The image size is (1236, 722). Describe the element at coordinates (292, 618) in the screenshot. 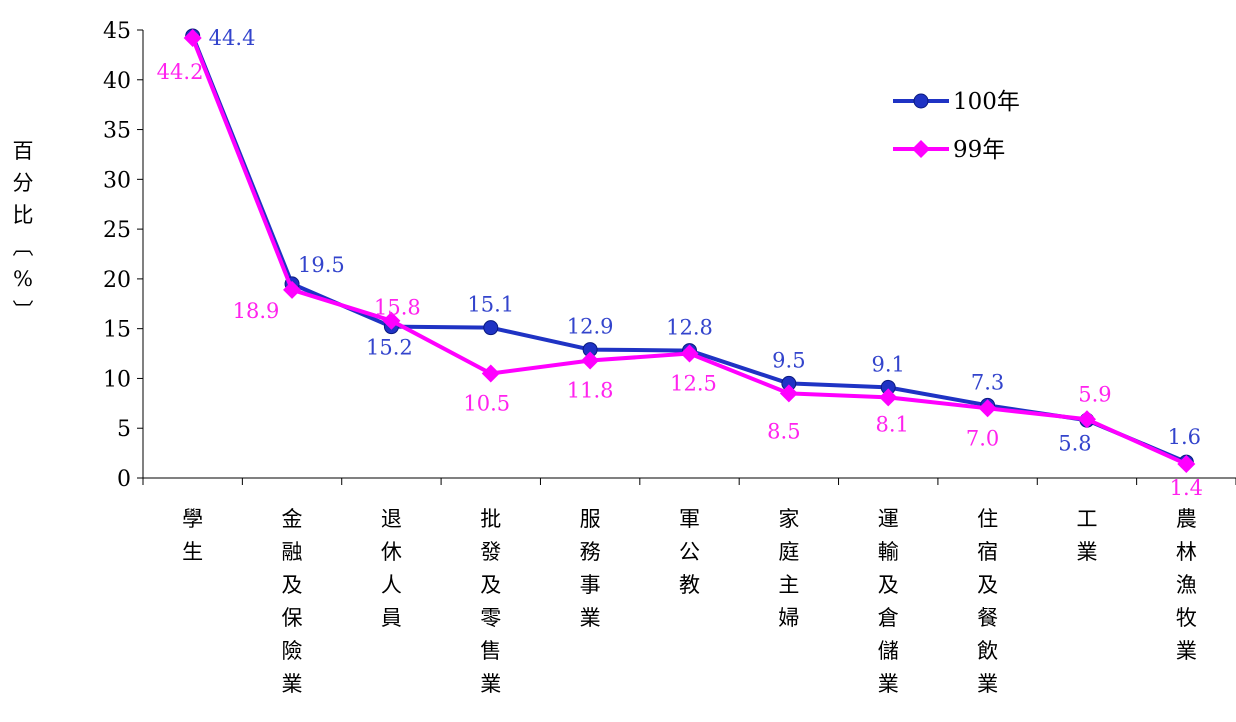

I see `x-tick-label: 保` at that location.